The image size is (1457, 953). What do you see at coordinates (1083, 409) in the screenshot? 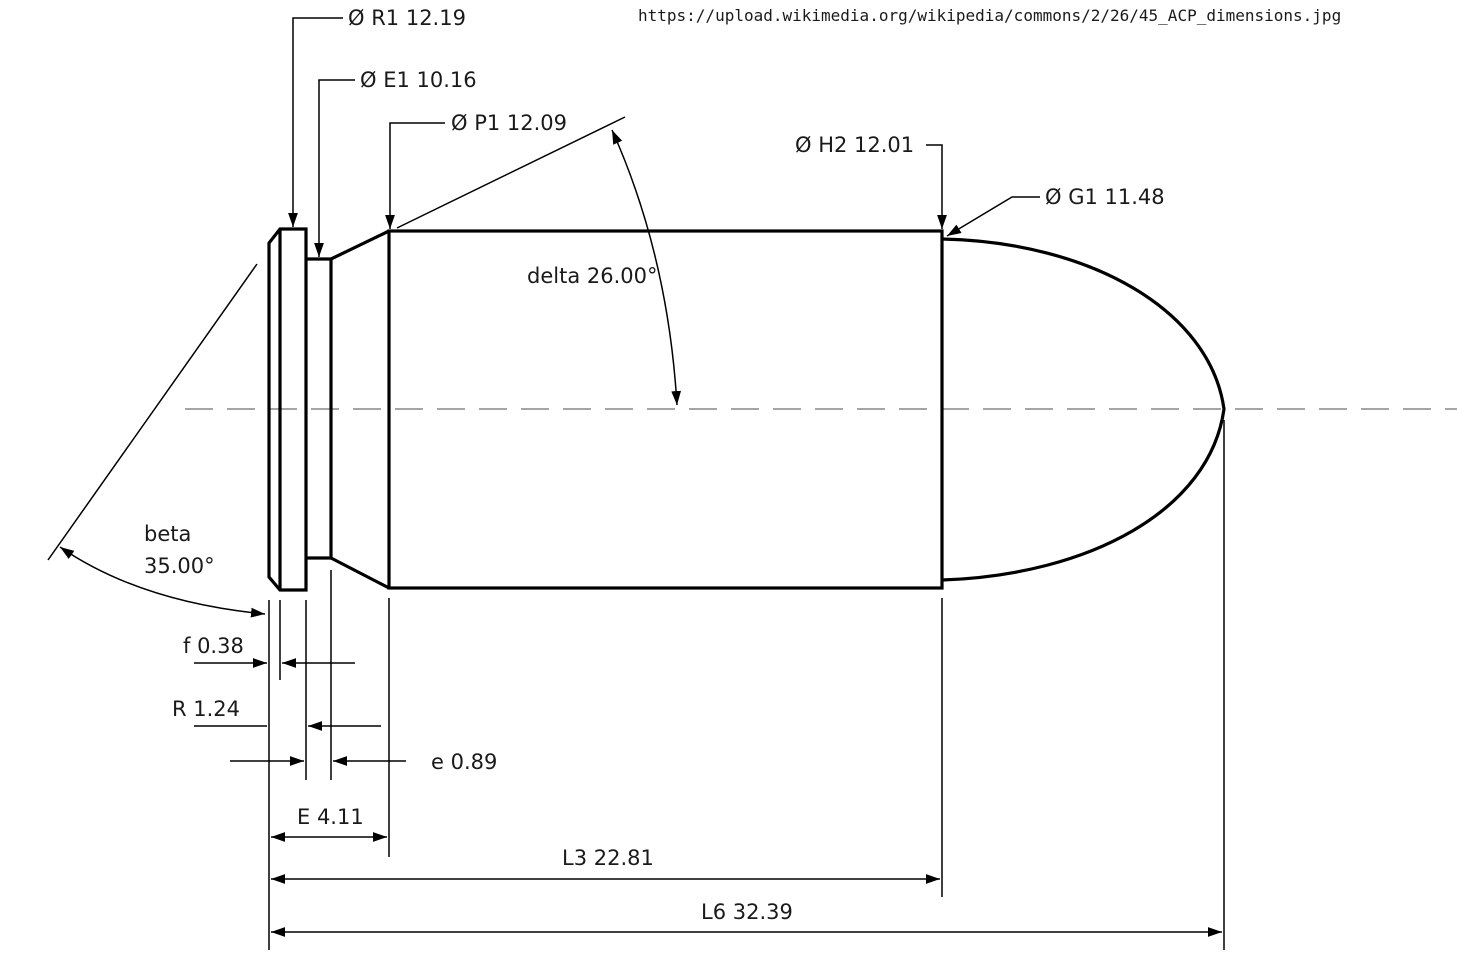
I see `bullet-ogive` at bounding box center [1083, 409].